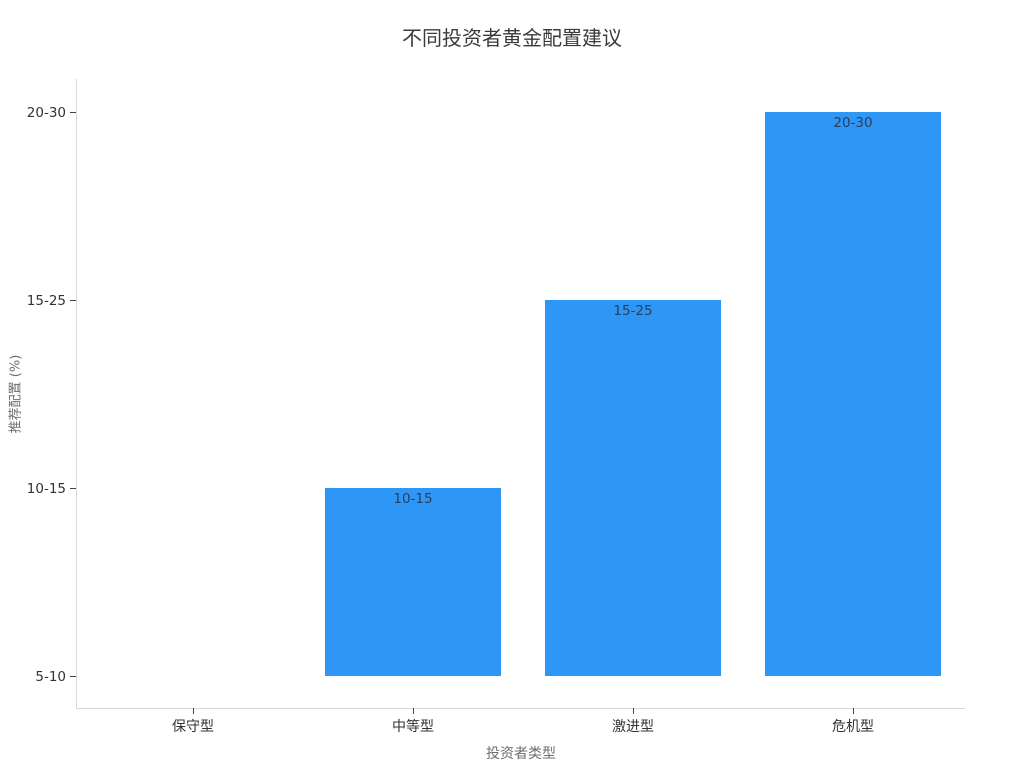 Image resolution: width=1024 pixels, height=768 pixels. Describe the element at coordinates (76, 393) in the screenshot. I see `y-axis-spine` at that location.